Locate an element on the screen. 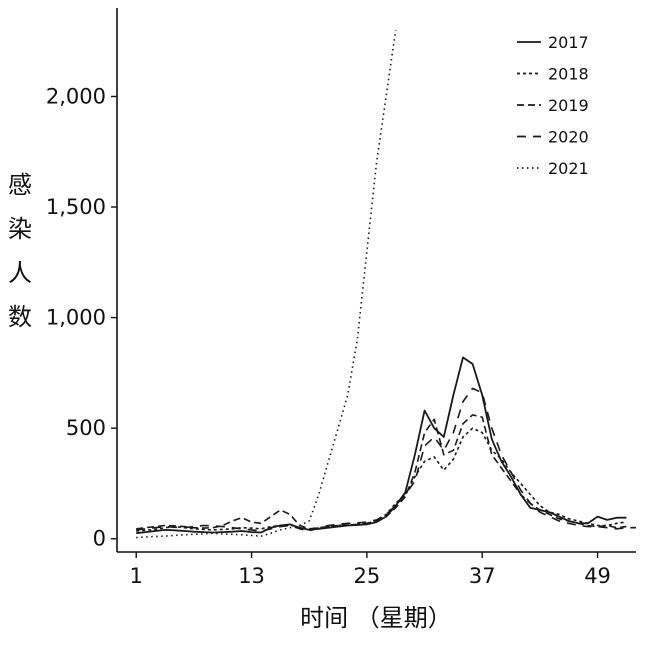 This screenshot has height=646, width=655. y-tick-label: 2,000 is located at coordinates (76, 96).